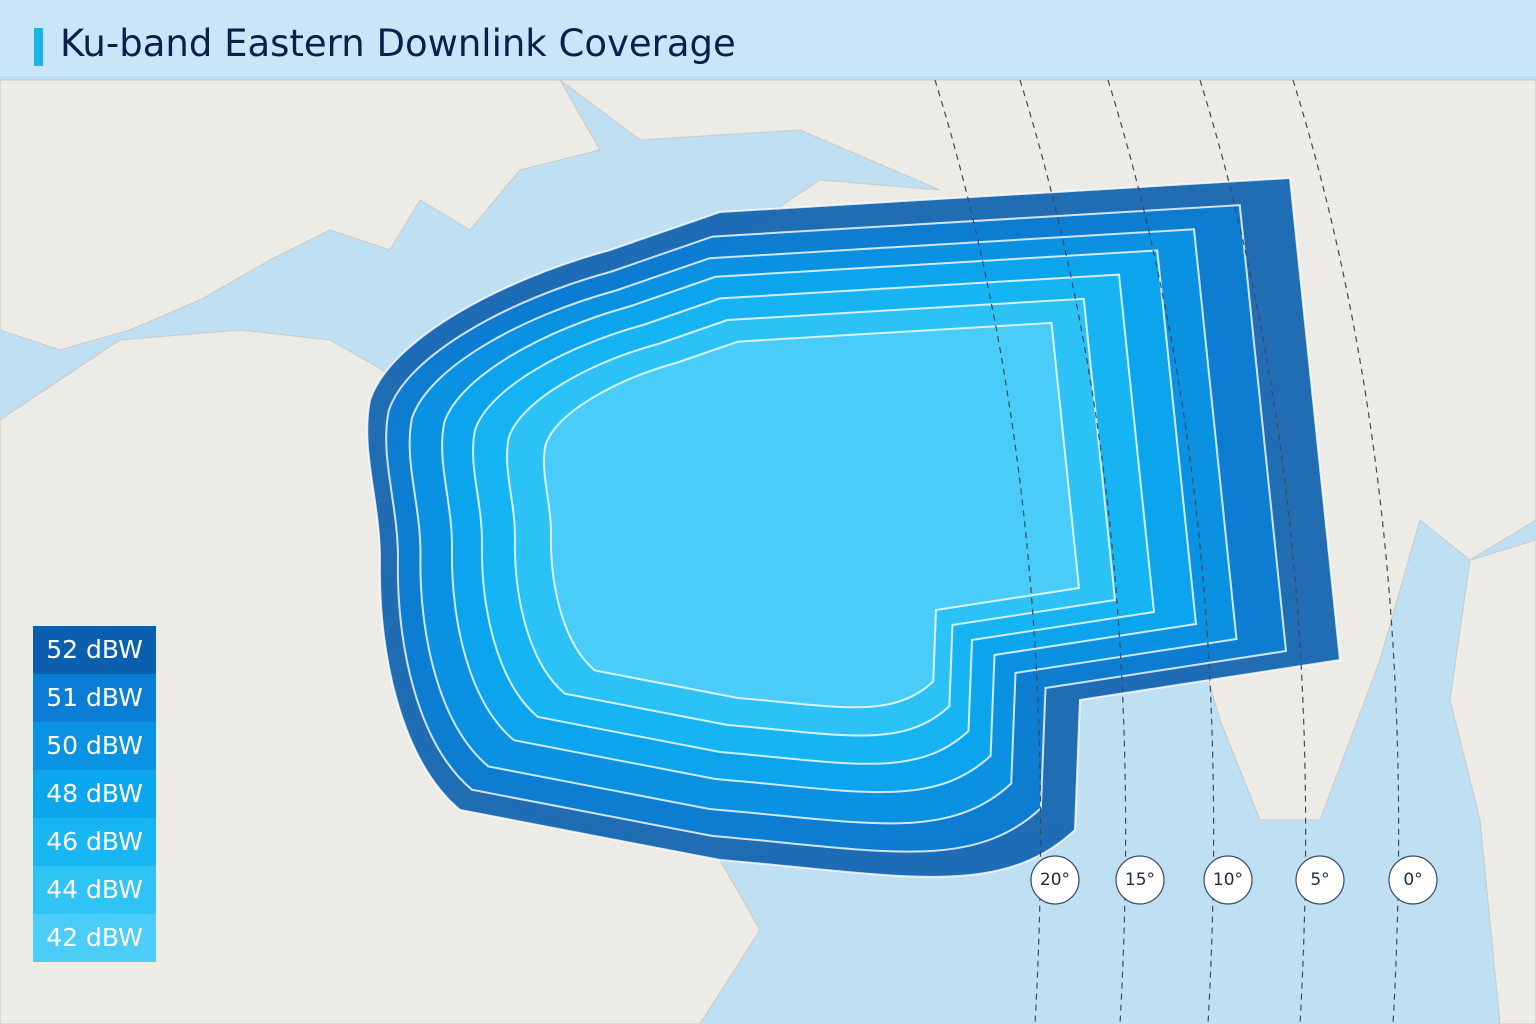 The width and height of the screenshot is (1536, 1024). I want to click on elevation-label: 0°, so click(1412, 880).